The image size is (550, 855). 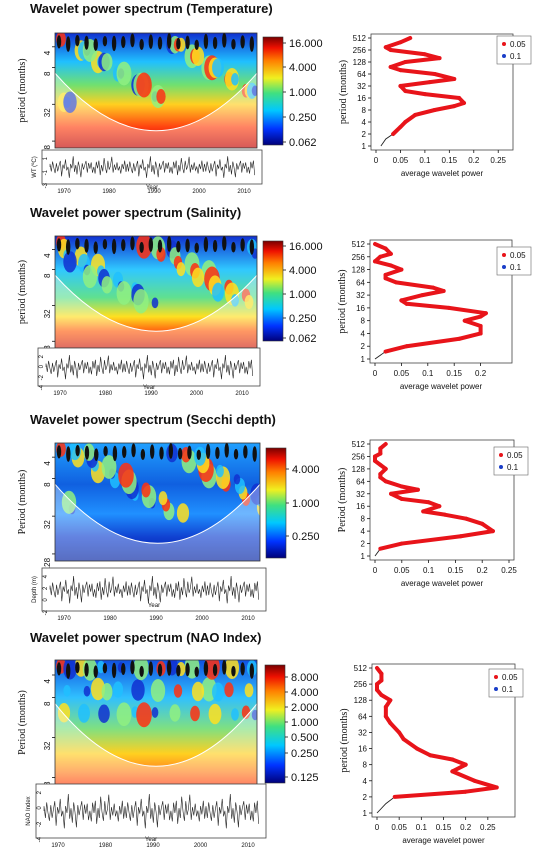 What do you see at coordinates (363, 333) in the screenshot?
I see `avg-y-tick-label: 4` at bounding box center [363, 333].